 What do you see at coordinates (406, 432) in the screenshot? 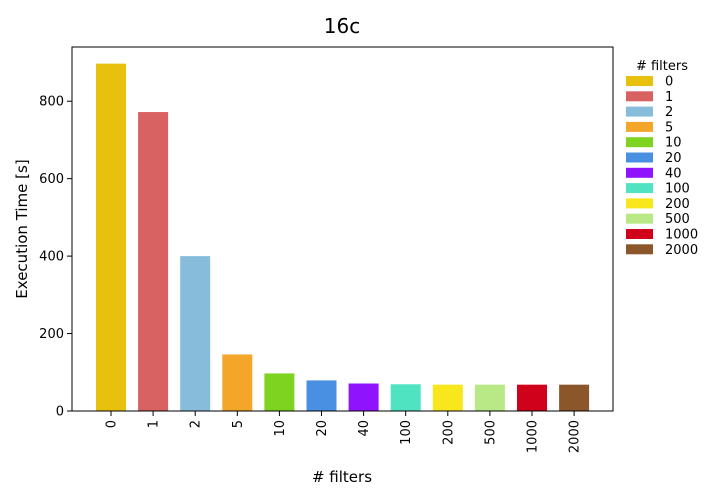
I see `x-tick-label: 100` at bounding box center [406, 432].